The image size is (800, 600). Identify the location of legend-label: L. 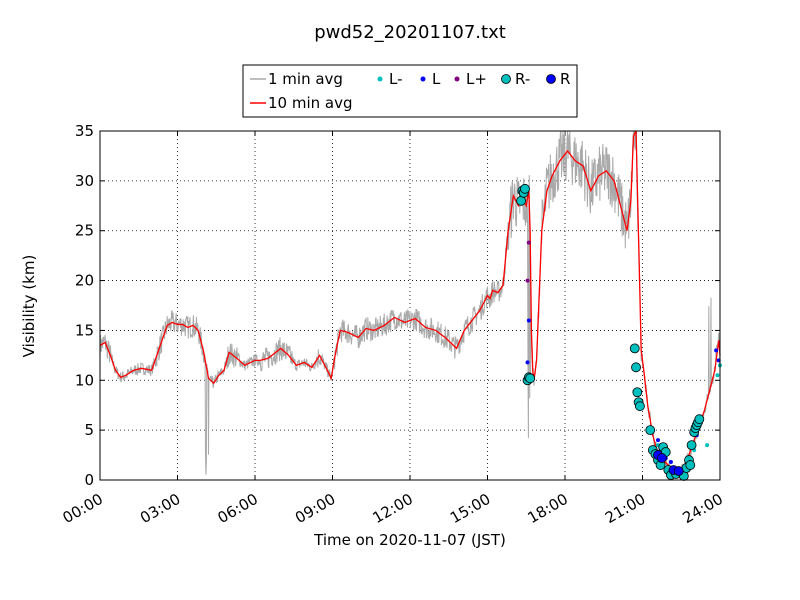
(436, 79).